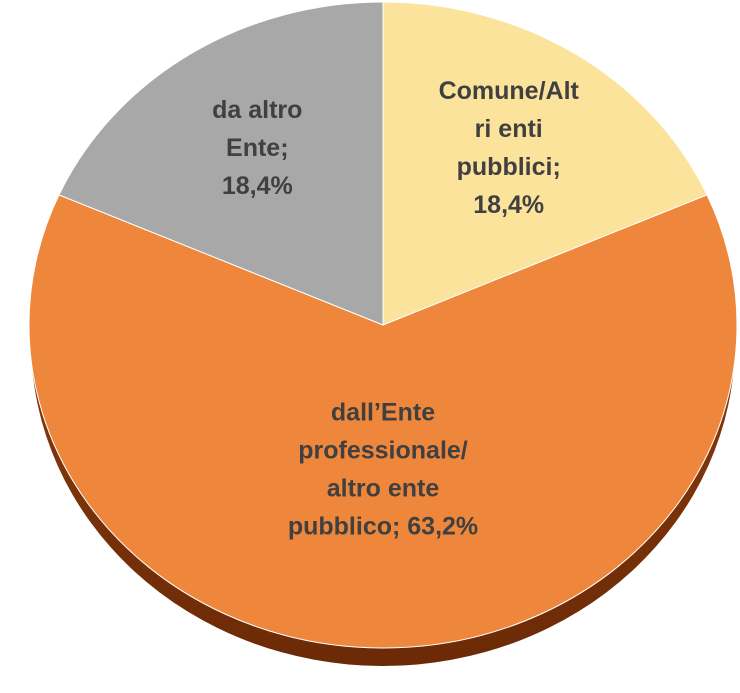 The height and width of the screenshot is (693, 740). Describe the element at coordinates (383, 412) in the screenshot. I see `slice-label-line: dall’Ente` at that location.